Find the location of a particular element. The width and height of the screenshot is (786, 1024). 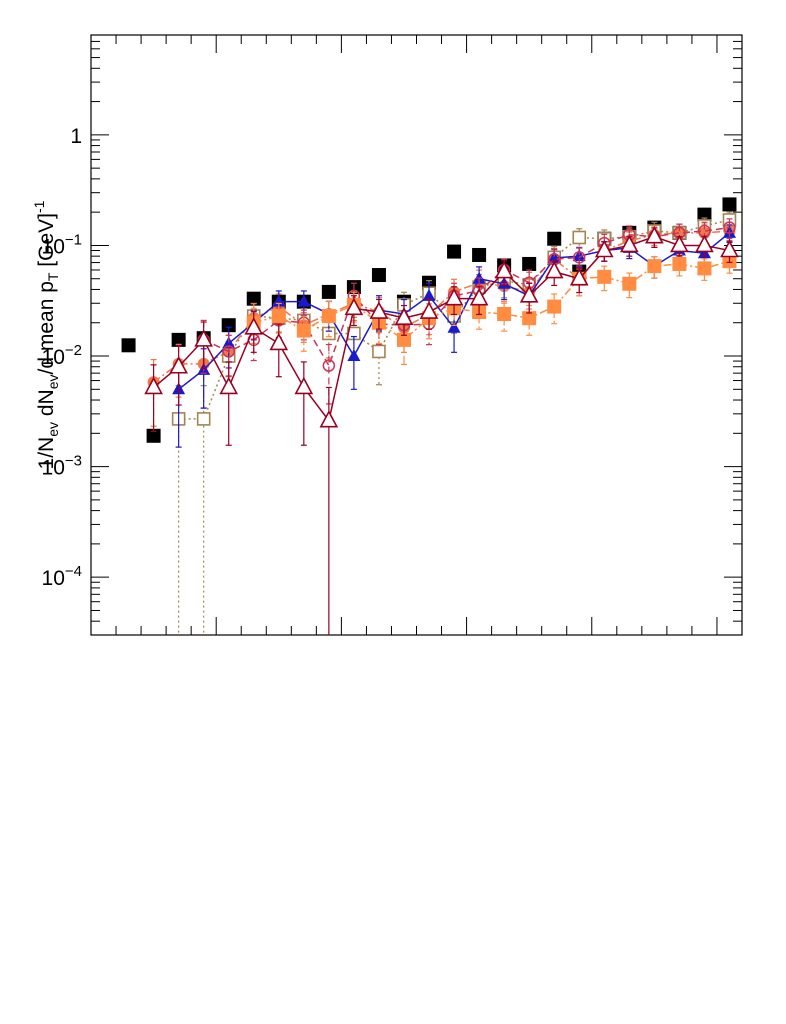

y-tick-label: 10⁻⁴ is located at coordinates (62, 576).